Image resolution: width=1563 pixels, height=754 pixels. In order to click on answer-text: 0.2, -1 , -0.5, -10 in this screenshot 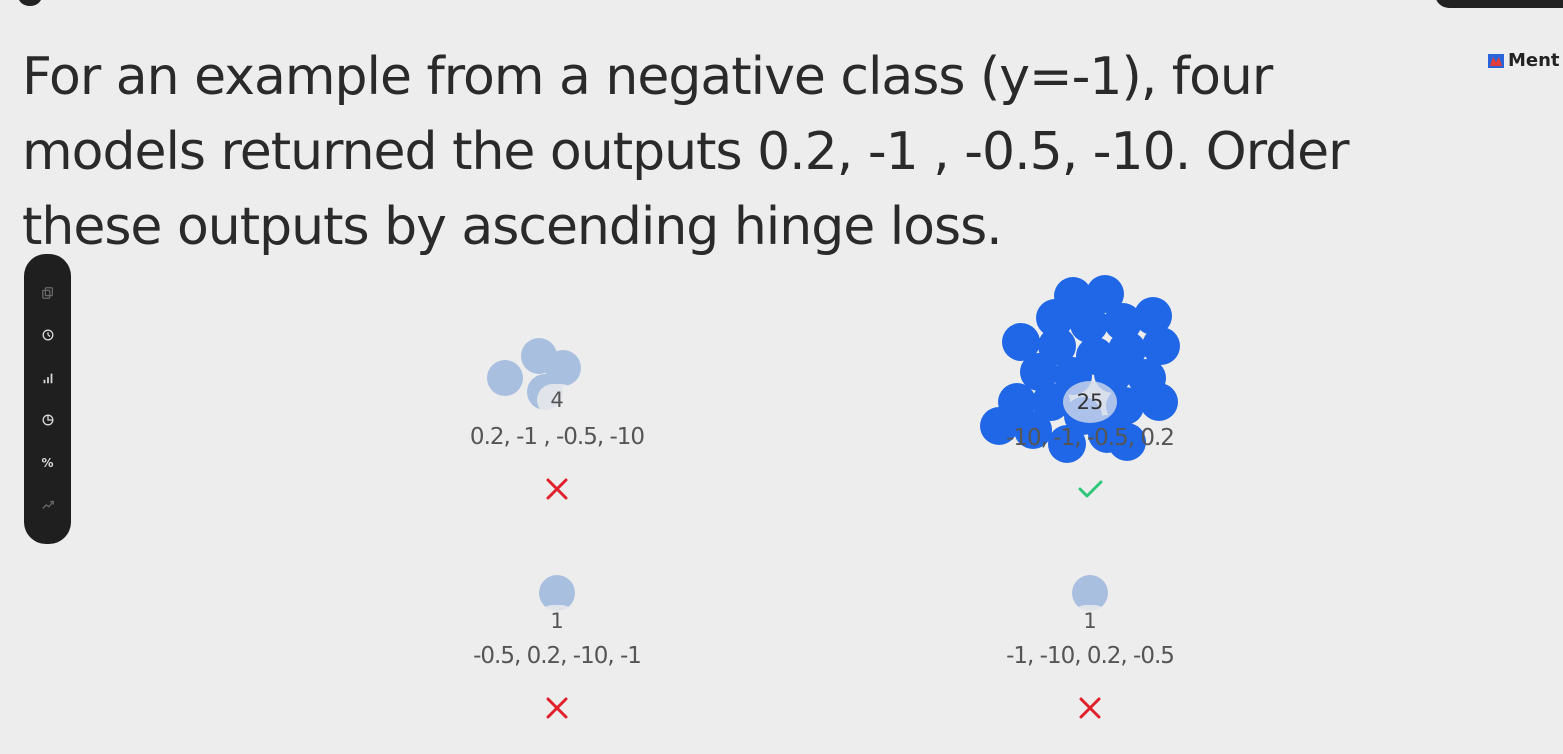, I will do `click(557, 437)`.